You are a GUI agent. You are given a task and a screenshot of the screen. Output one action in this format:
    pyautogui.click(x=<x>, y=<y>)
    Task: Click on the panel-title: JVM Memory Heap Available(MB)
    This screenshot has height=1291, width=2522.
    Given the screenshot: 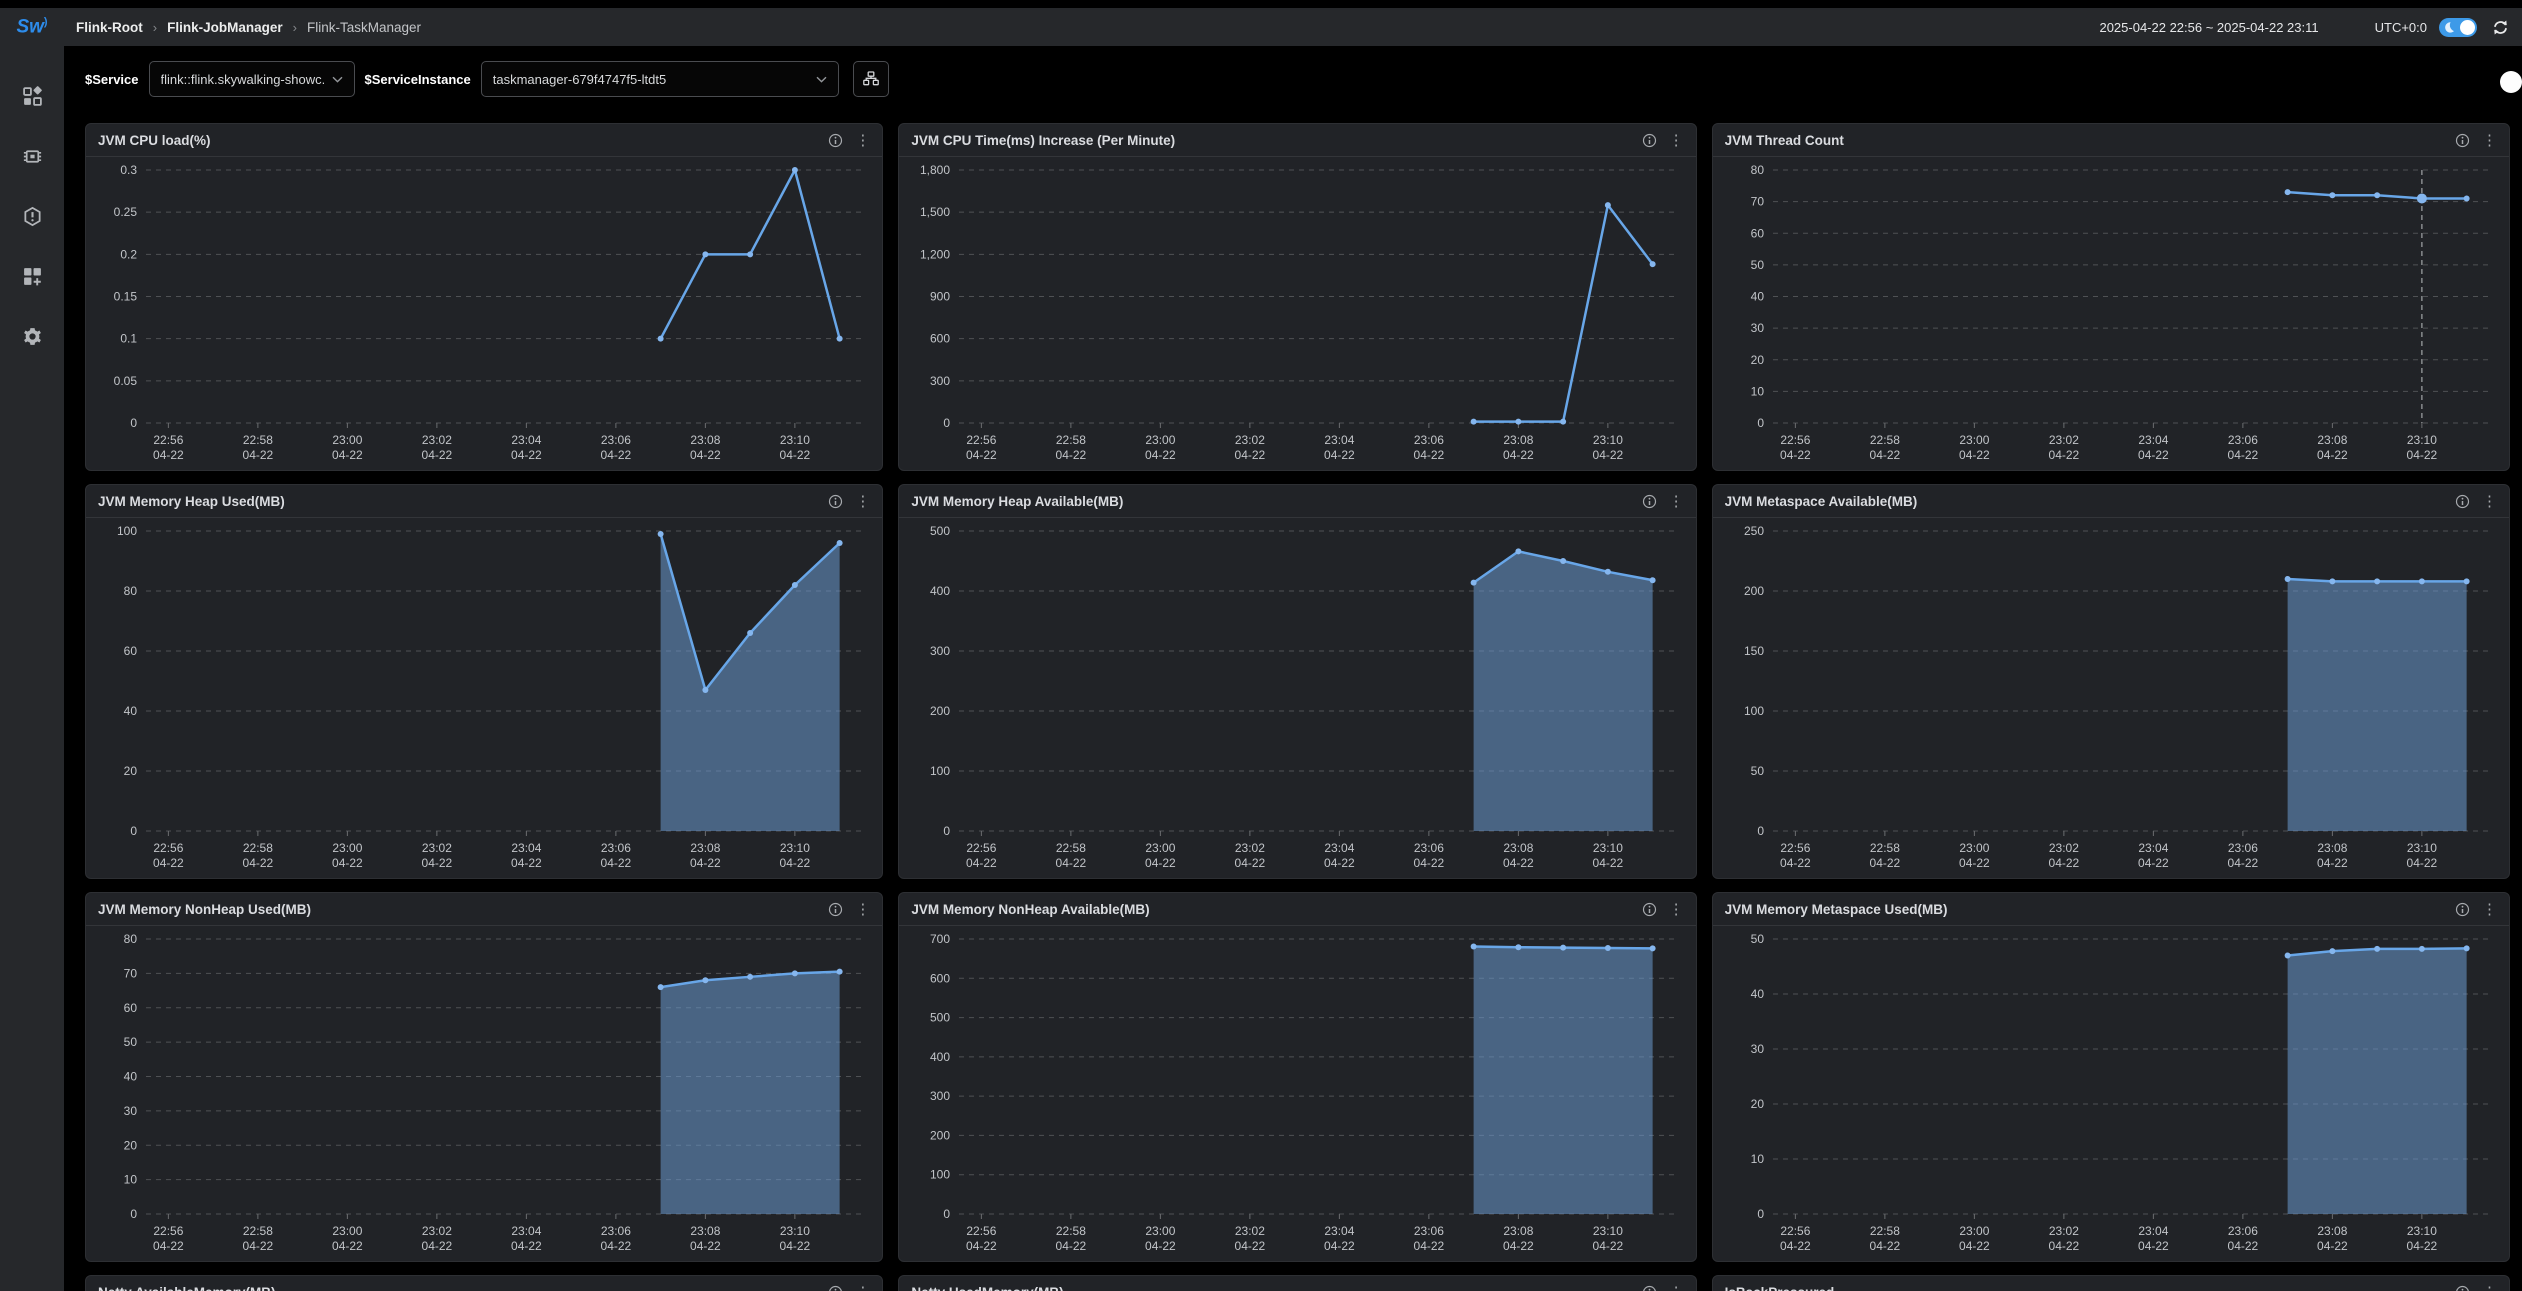 What is the action you would take?
    pyautogui.click(x=1017, y=501)
    